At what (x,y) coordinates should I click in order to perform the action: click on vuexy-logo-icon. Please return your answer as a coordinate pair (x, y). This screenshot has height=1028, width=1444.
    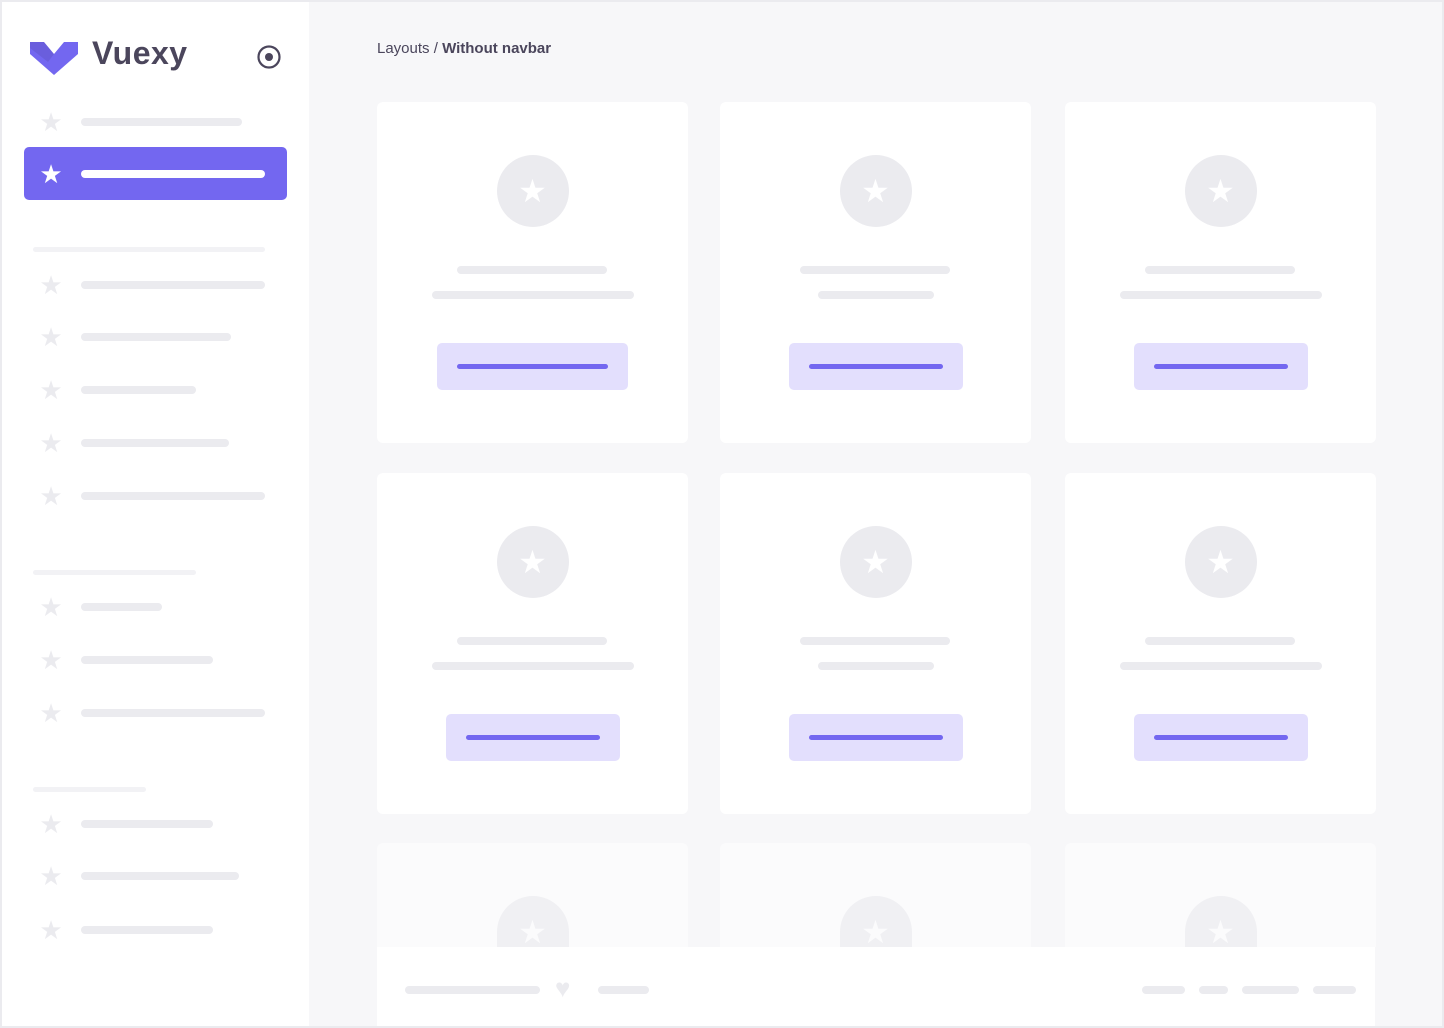
    Looking at the image, I should click on (54, 58).